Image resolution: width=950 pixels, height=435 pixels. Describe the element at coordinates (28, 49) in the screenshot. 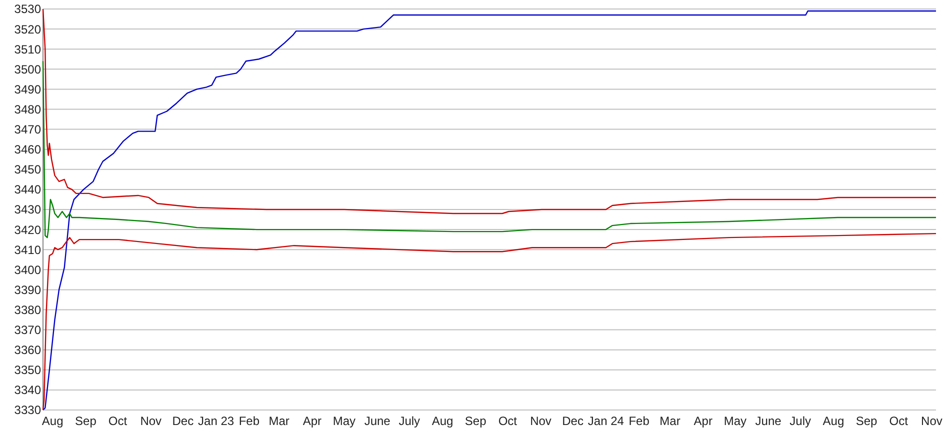

I see `y-tick-label: 3510` at that location.